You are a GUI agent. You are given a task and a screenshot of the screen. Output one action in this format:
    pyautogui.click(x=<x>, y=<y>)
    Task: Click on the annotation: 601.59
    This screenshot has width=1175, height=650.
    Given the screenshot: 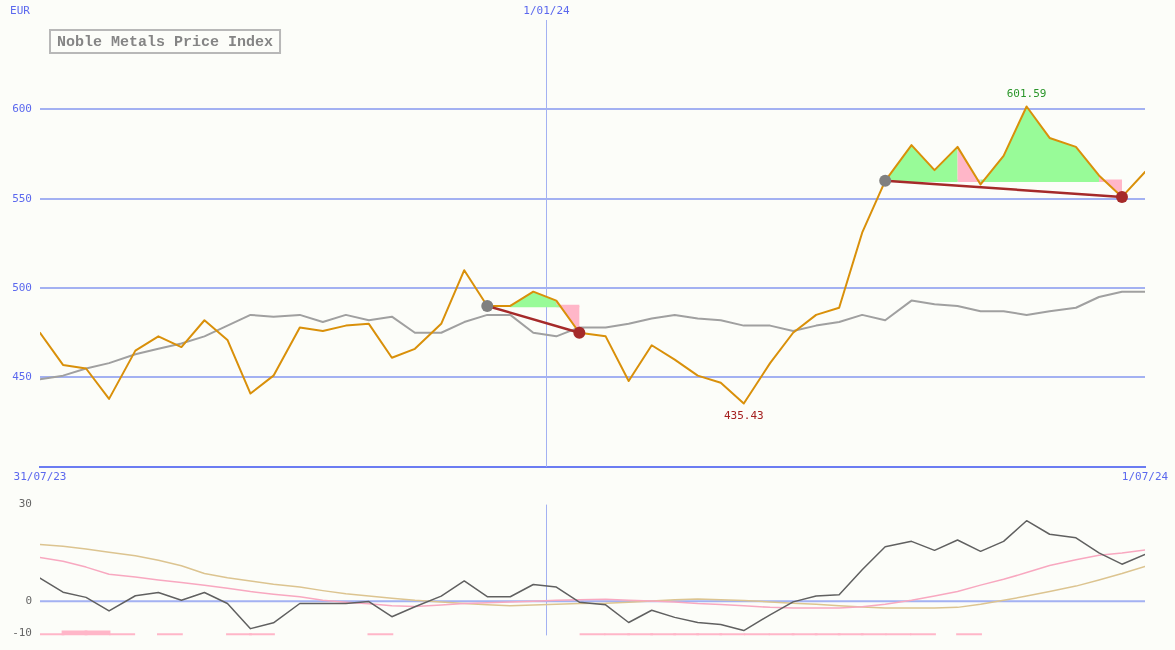 What is the action you would take?
    pyautogui.click(x=1026, y=94)
    